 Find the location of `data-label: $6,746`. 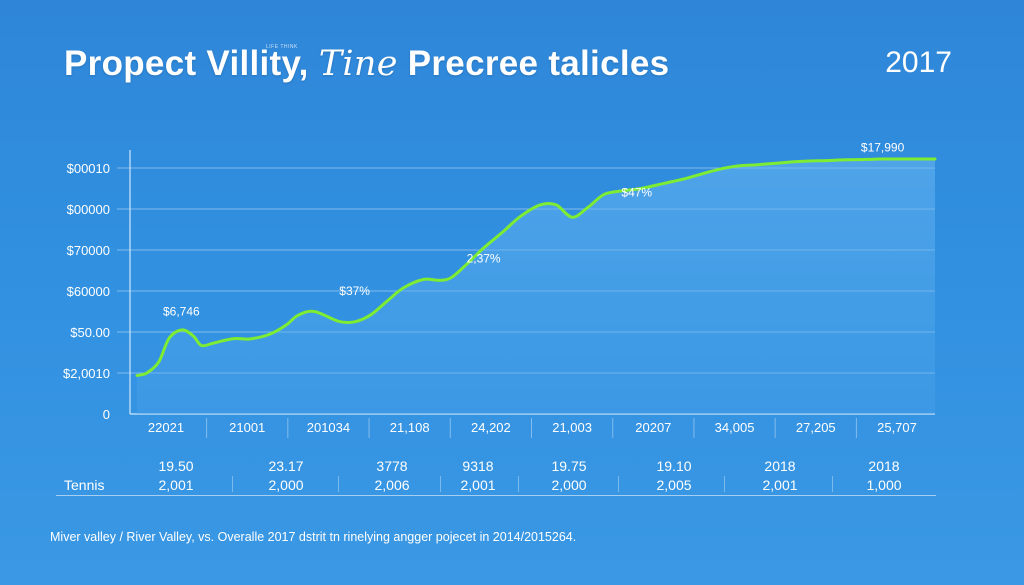

data-label: $6,746 is located at coordinates (181, 312).